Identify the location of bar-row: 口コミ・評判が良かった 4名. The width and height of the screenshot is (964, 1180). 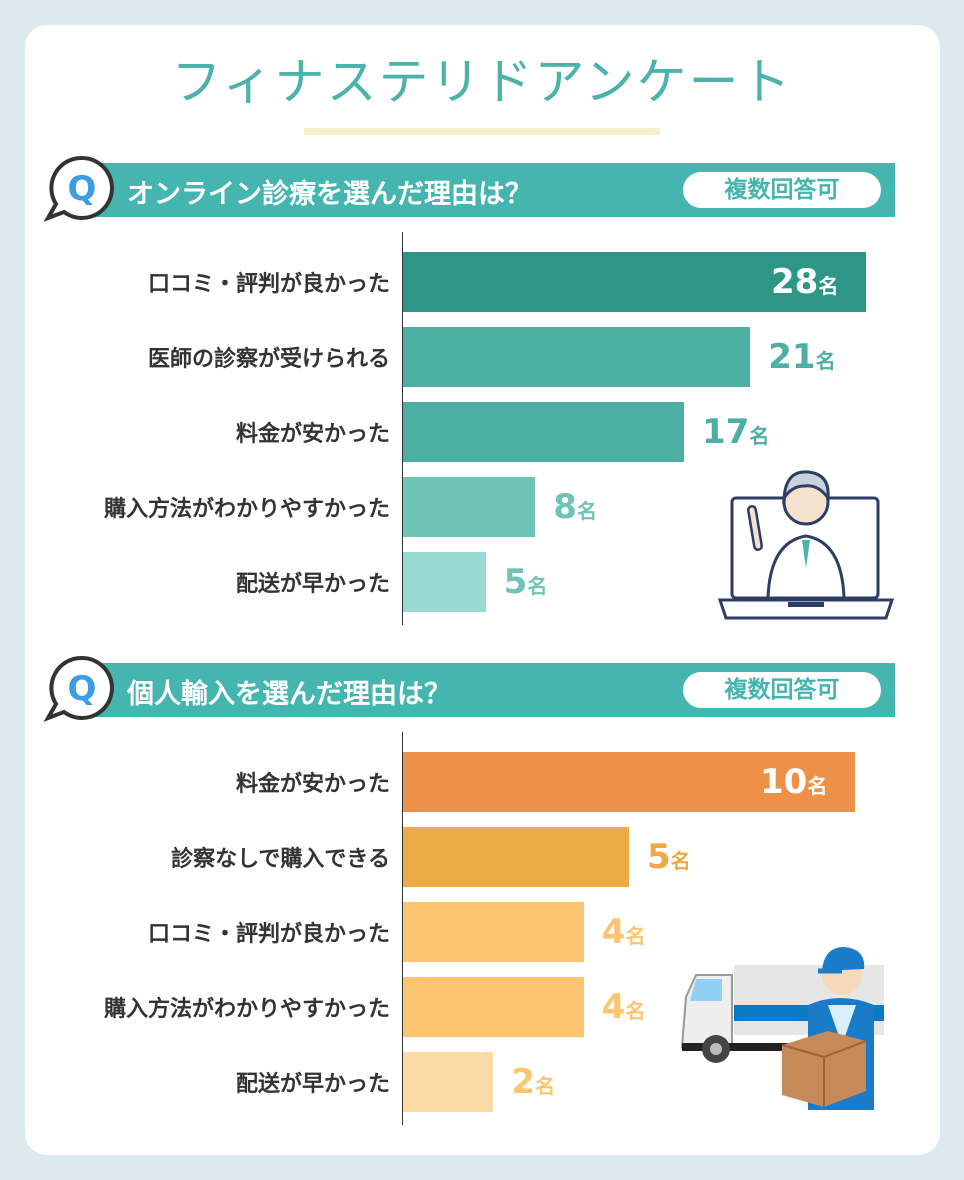
(482, 932).